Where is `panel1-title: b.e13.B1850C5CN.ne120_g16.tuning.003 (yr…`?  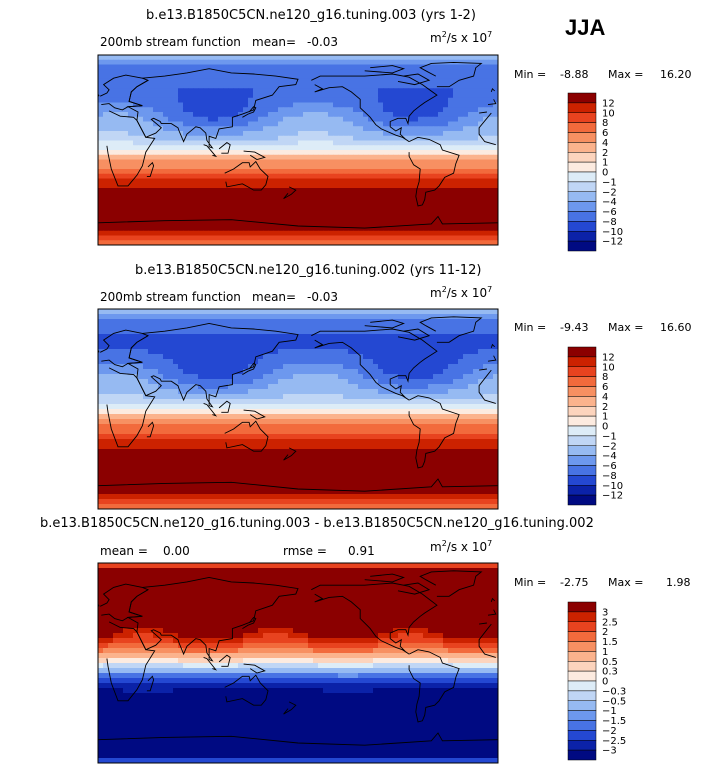
panel1-title: b.e13.B1850C5CN.ne120_g16.tuning.003 (yr… is located at coordinates (311, 15).